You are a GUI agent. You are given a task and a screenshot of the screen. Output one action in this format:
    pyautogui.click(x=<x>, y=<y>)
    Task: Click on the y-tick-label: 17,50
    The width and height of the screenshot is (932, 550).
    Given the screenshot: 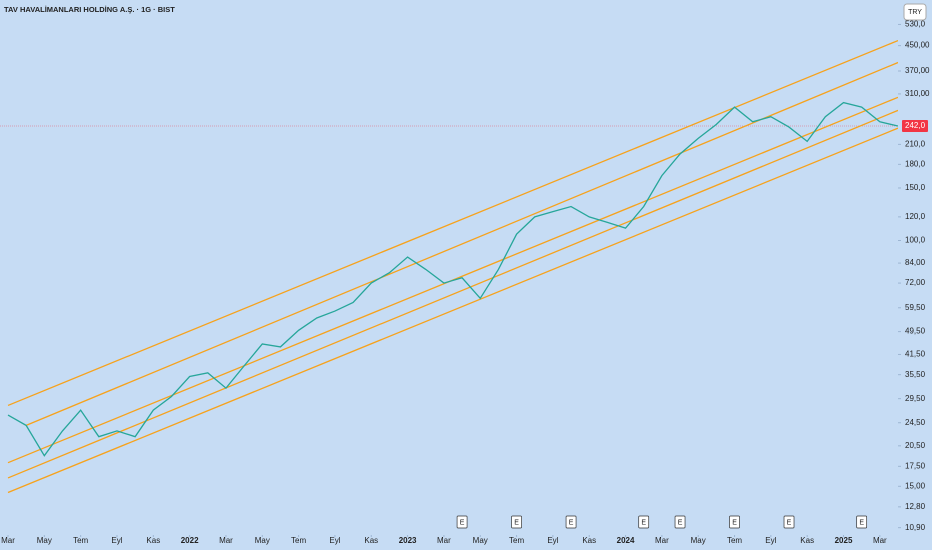 What is the action you would take?
    pyautogui.click(x=915, y=465)
    